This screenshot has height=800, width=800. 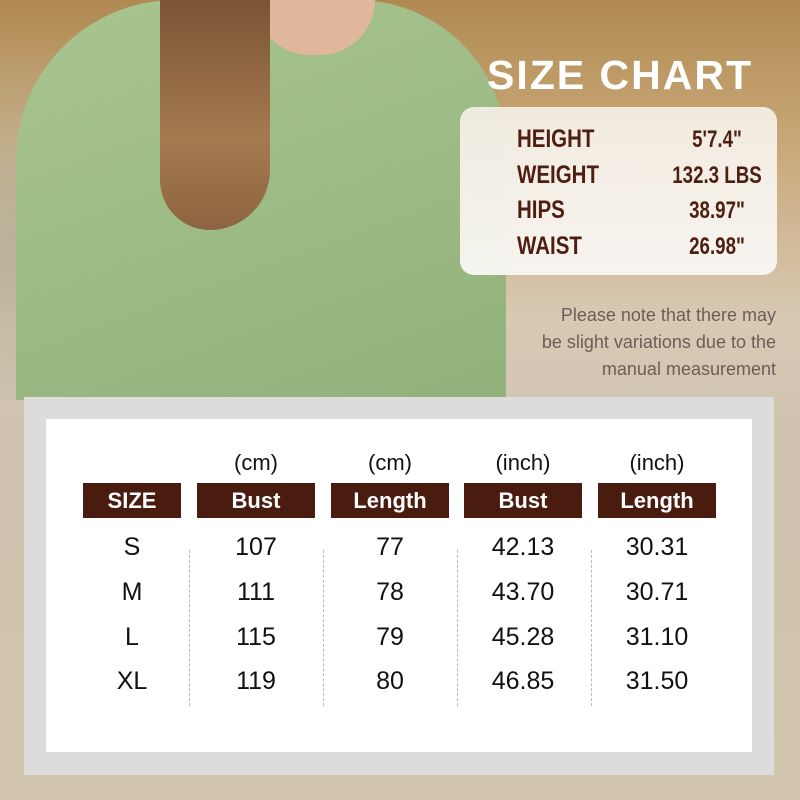 What do you see at coordinates (523, 681) in the screenshot?
I see `table-cell: 46.85` at bounding box center [523, 681].